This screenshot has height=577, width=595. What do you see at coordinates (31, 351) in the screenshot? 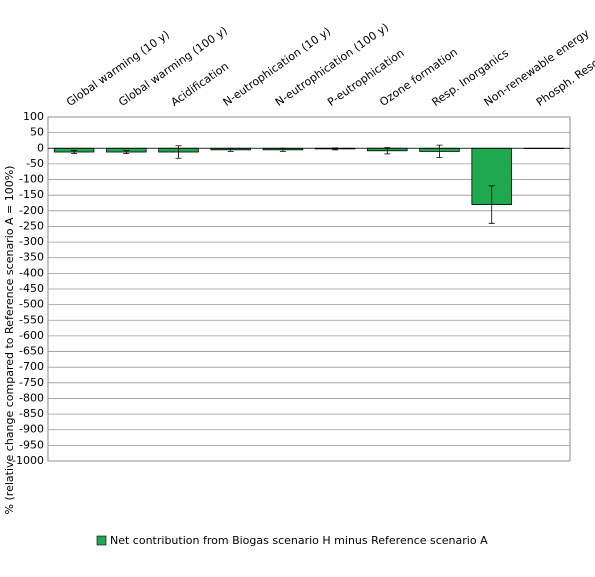
I see `y-tick-label: -650` at bounding box center [31, 351].